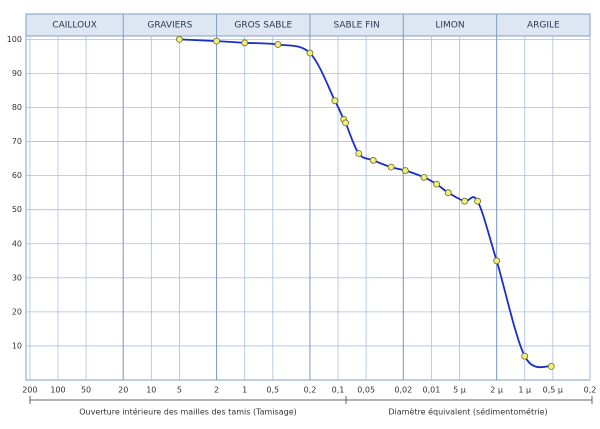 This screenshot has width=600, height=429. I want to click on zone-label: ARGILE, so click(543, 26).